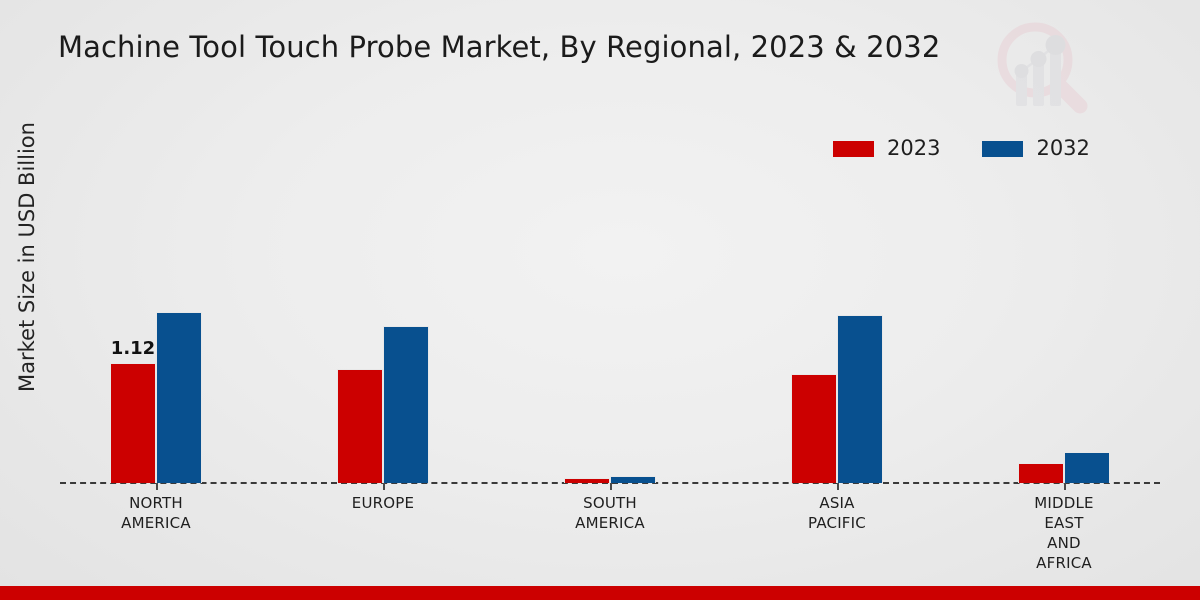  Describe the element at coordinates (961, 148) in the screenshot. I see `chart-legend: 2023 2032` at that location.